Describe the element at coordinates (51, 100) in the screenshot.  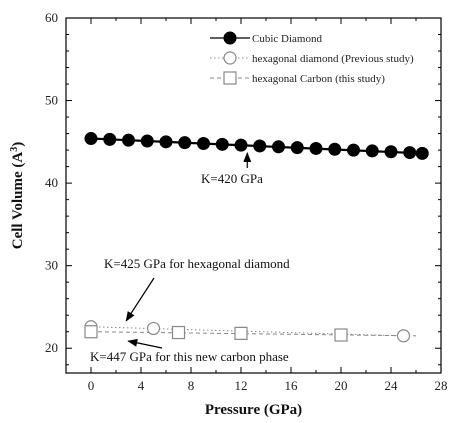
I see `y-tick-label: 50` at that location.